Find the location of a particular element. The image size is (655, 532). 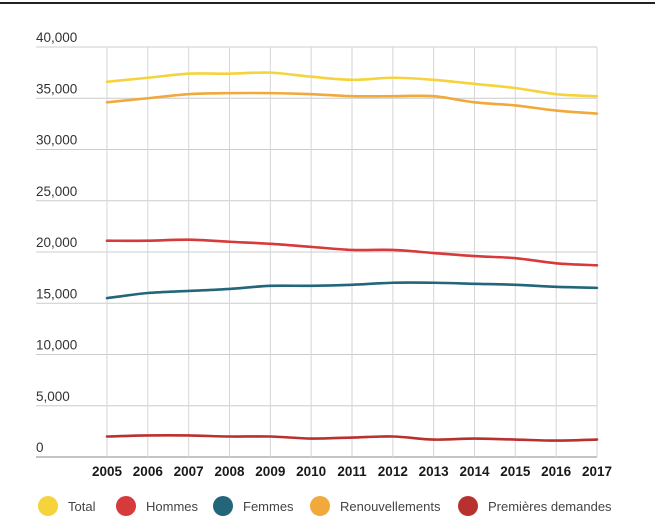

x-tick-label: 2014 is located at coordinates (474, 471).